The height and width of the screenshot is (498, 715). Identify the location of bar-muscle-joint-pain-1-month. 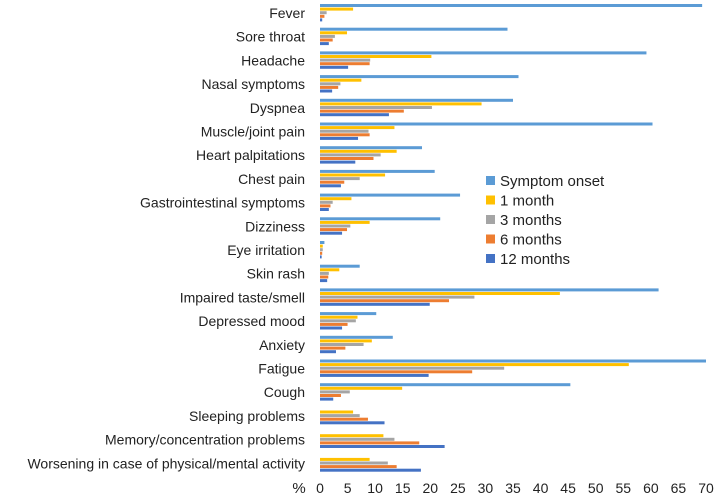
(357, 128).